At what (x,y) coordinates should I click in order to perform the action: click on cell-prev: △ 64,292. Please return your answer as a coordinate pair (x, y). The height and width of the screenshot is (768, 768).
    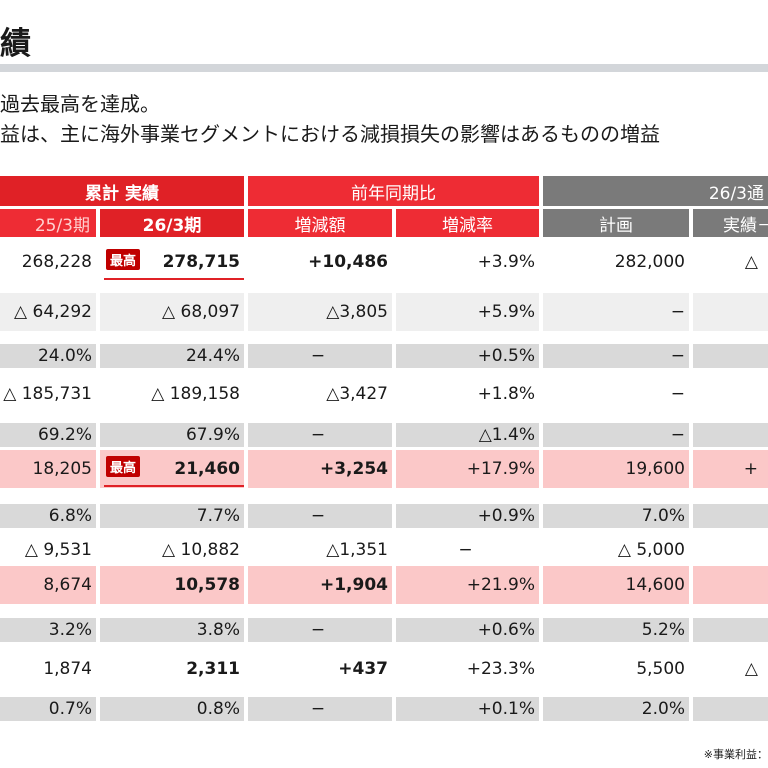
    Looking at the image, I should click on (48, 312).